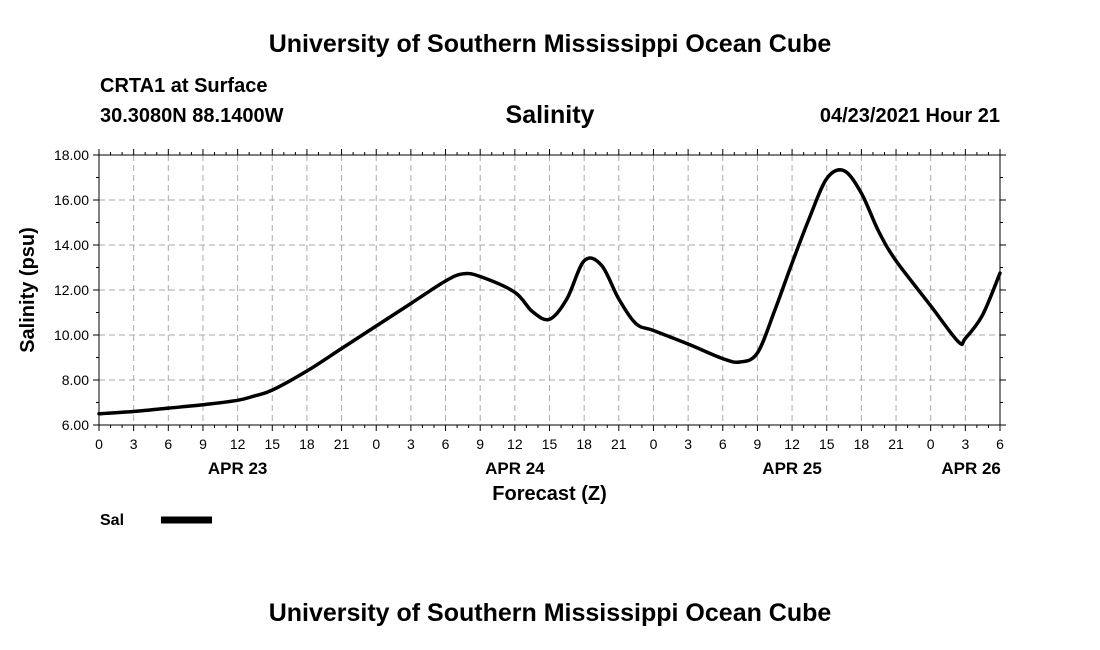 Image resolution: width=1100 pixels, height=650 pixels. I want to click on y-tick-label: 10.00, so click(71, 335).